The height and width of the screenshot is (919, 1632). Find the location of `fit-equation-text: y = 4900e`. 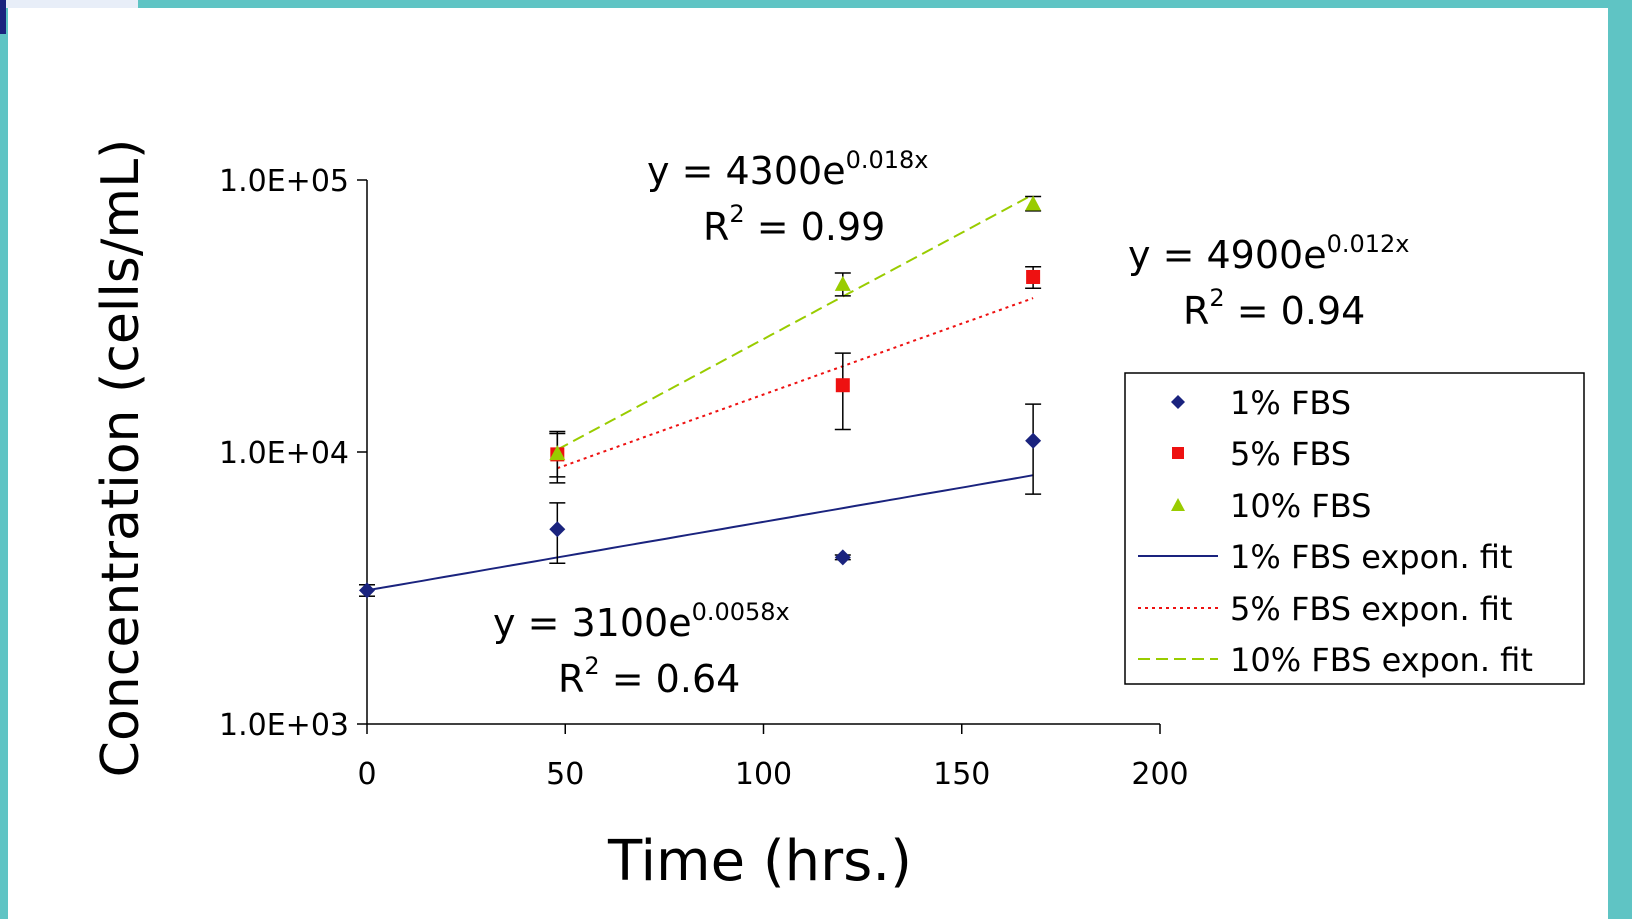

fit-equation-text: y = 4900e is located at coordinates (1227, 255).